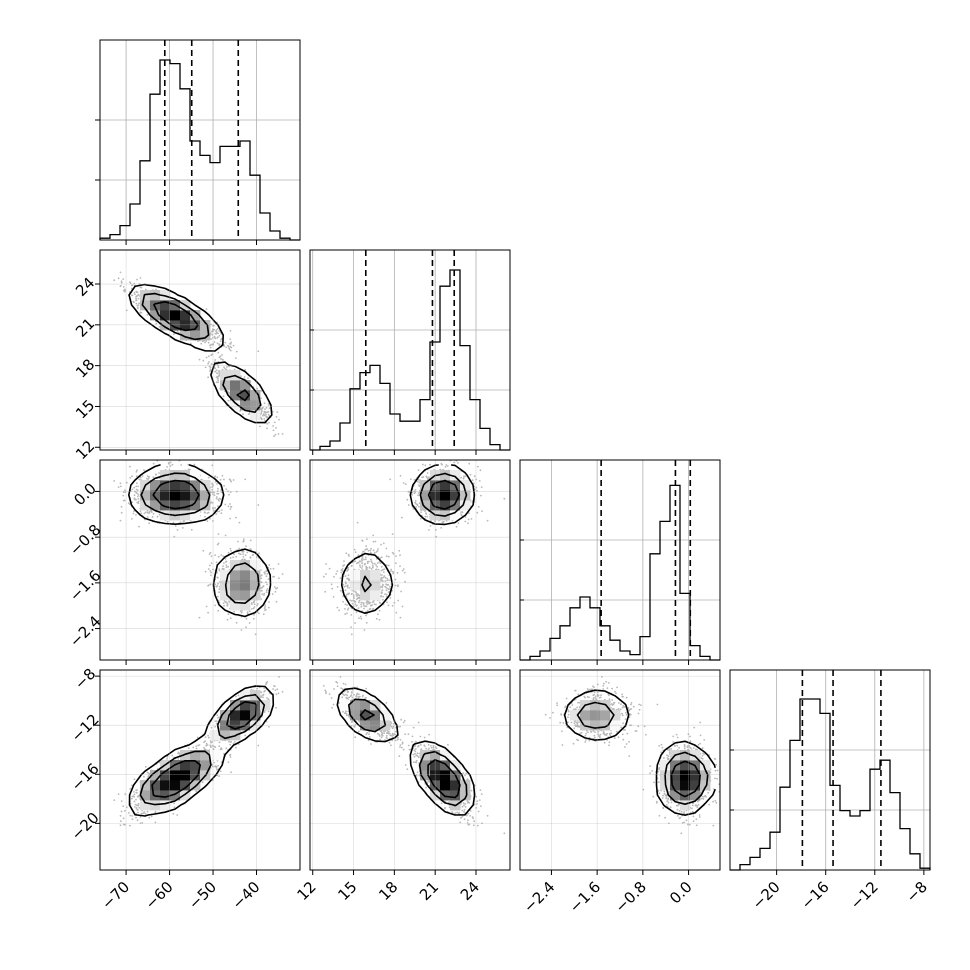 Image resolution: width=970 pixels, height=970 pixels. Describe the element at coordinates (408, 539) in the screenshot. I see `contours` at that location.